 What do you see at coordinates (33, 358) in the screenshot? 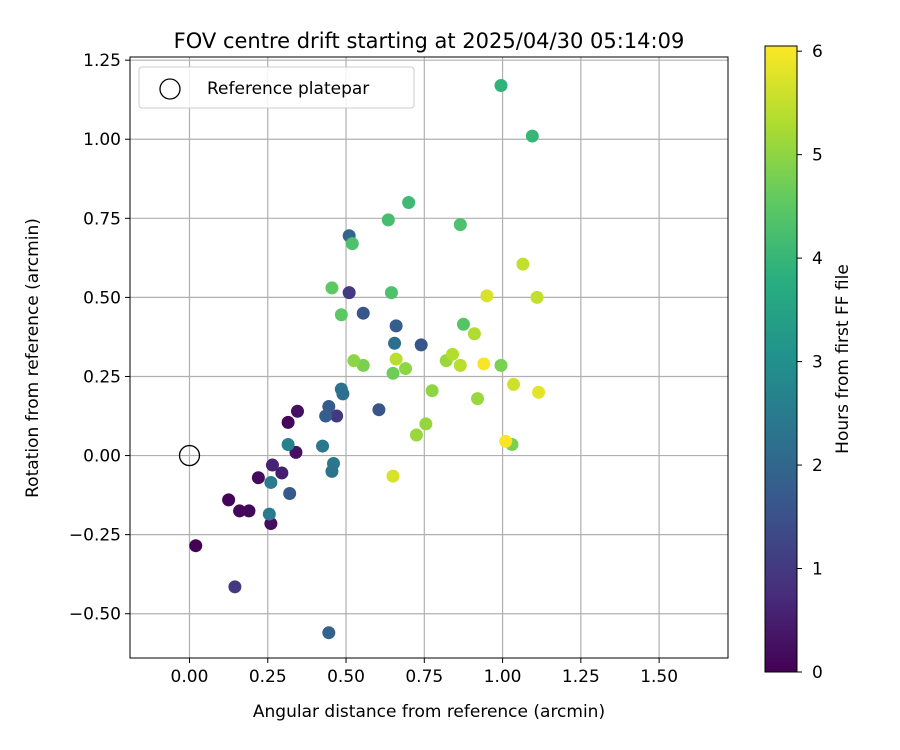
I see `y-axis-label: Rotation from reference (arcmin)` at bounding box center [33, 358].